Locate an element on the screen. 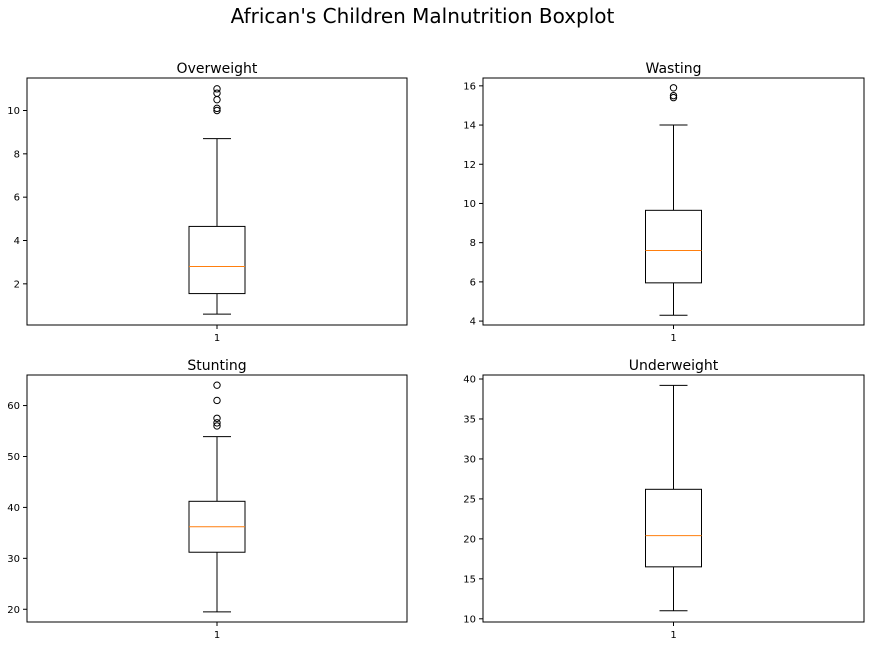 This screenshot has width=871, height=646. figure-title: African's Children Malnutrition Boxplot is located at coordinates (422, 16).